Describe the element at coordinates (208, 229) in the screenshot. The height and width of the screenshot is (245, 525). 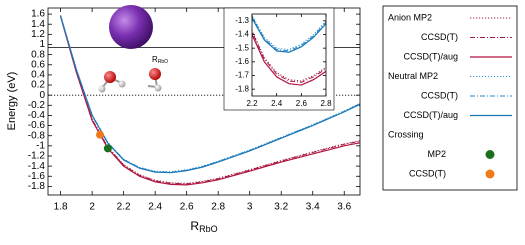
I see `x-axis-subscript: RbO` at that location.